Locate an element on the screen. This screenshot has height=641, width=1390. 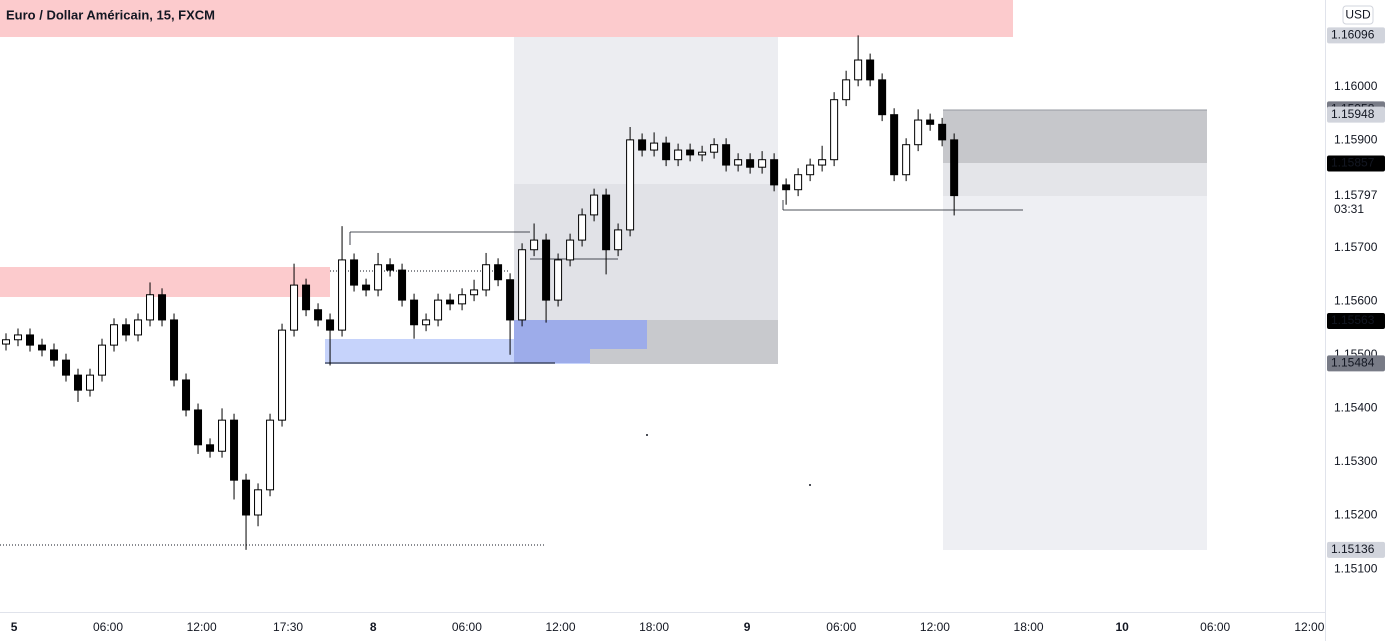
countdown: 03:31 is located at coordinates (1349, 209).